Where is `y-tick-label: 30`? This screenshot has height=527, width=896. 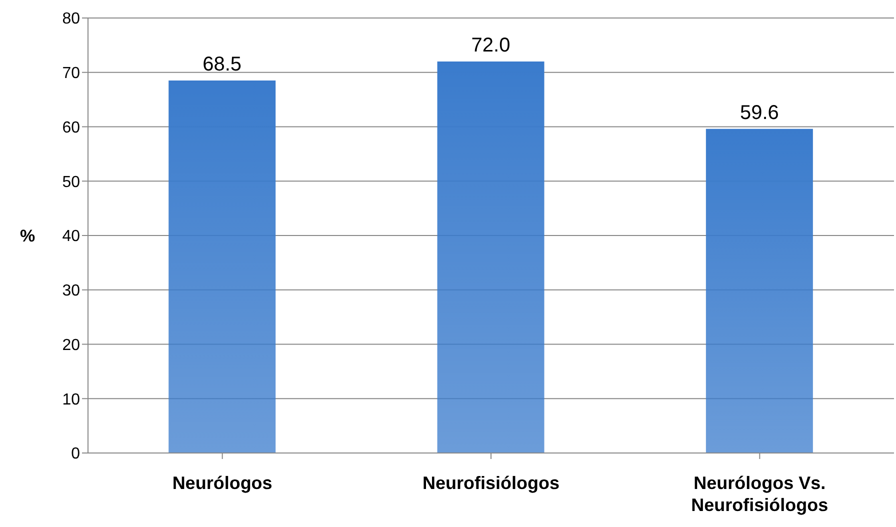 y-tick-label: 30 is located at coordinates (71, 291).